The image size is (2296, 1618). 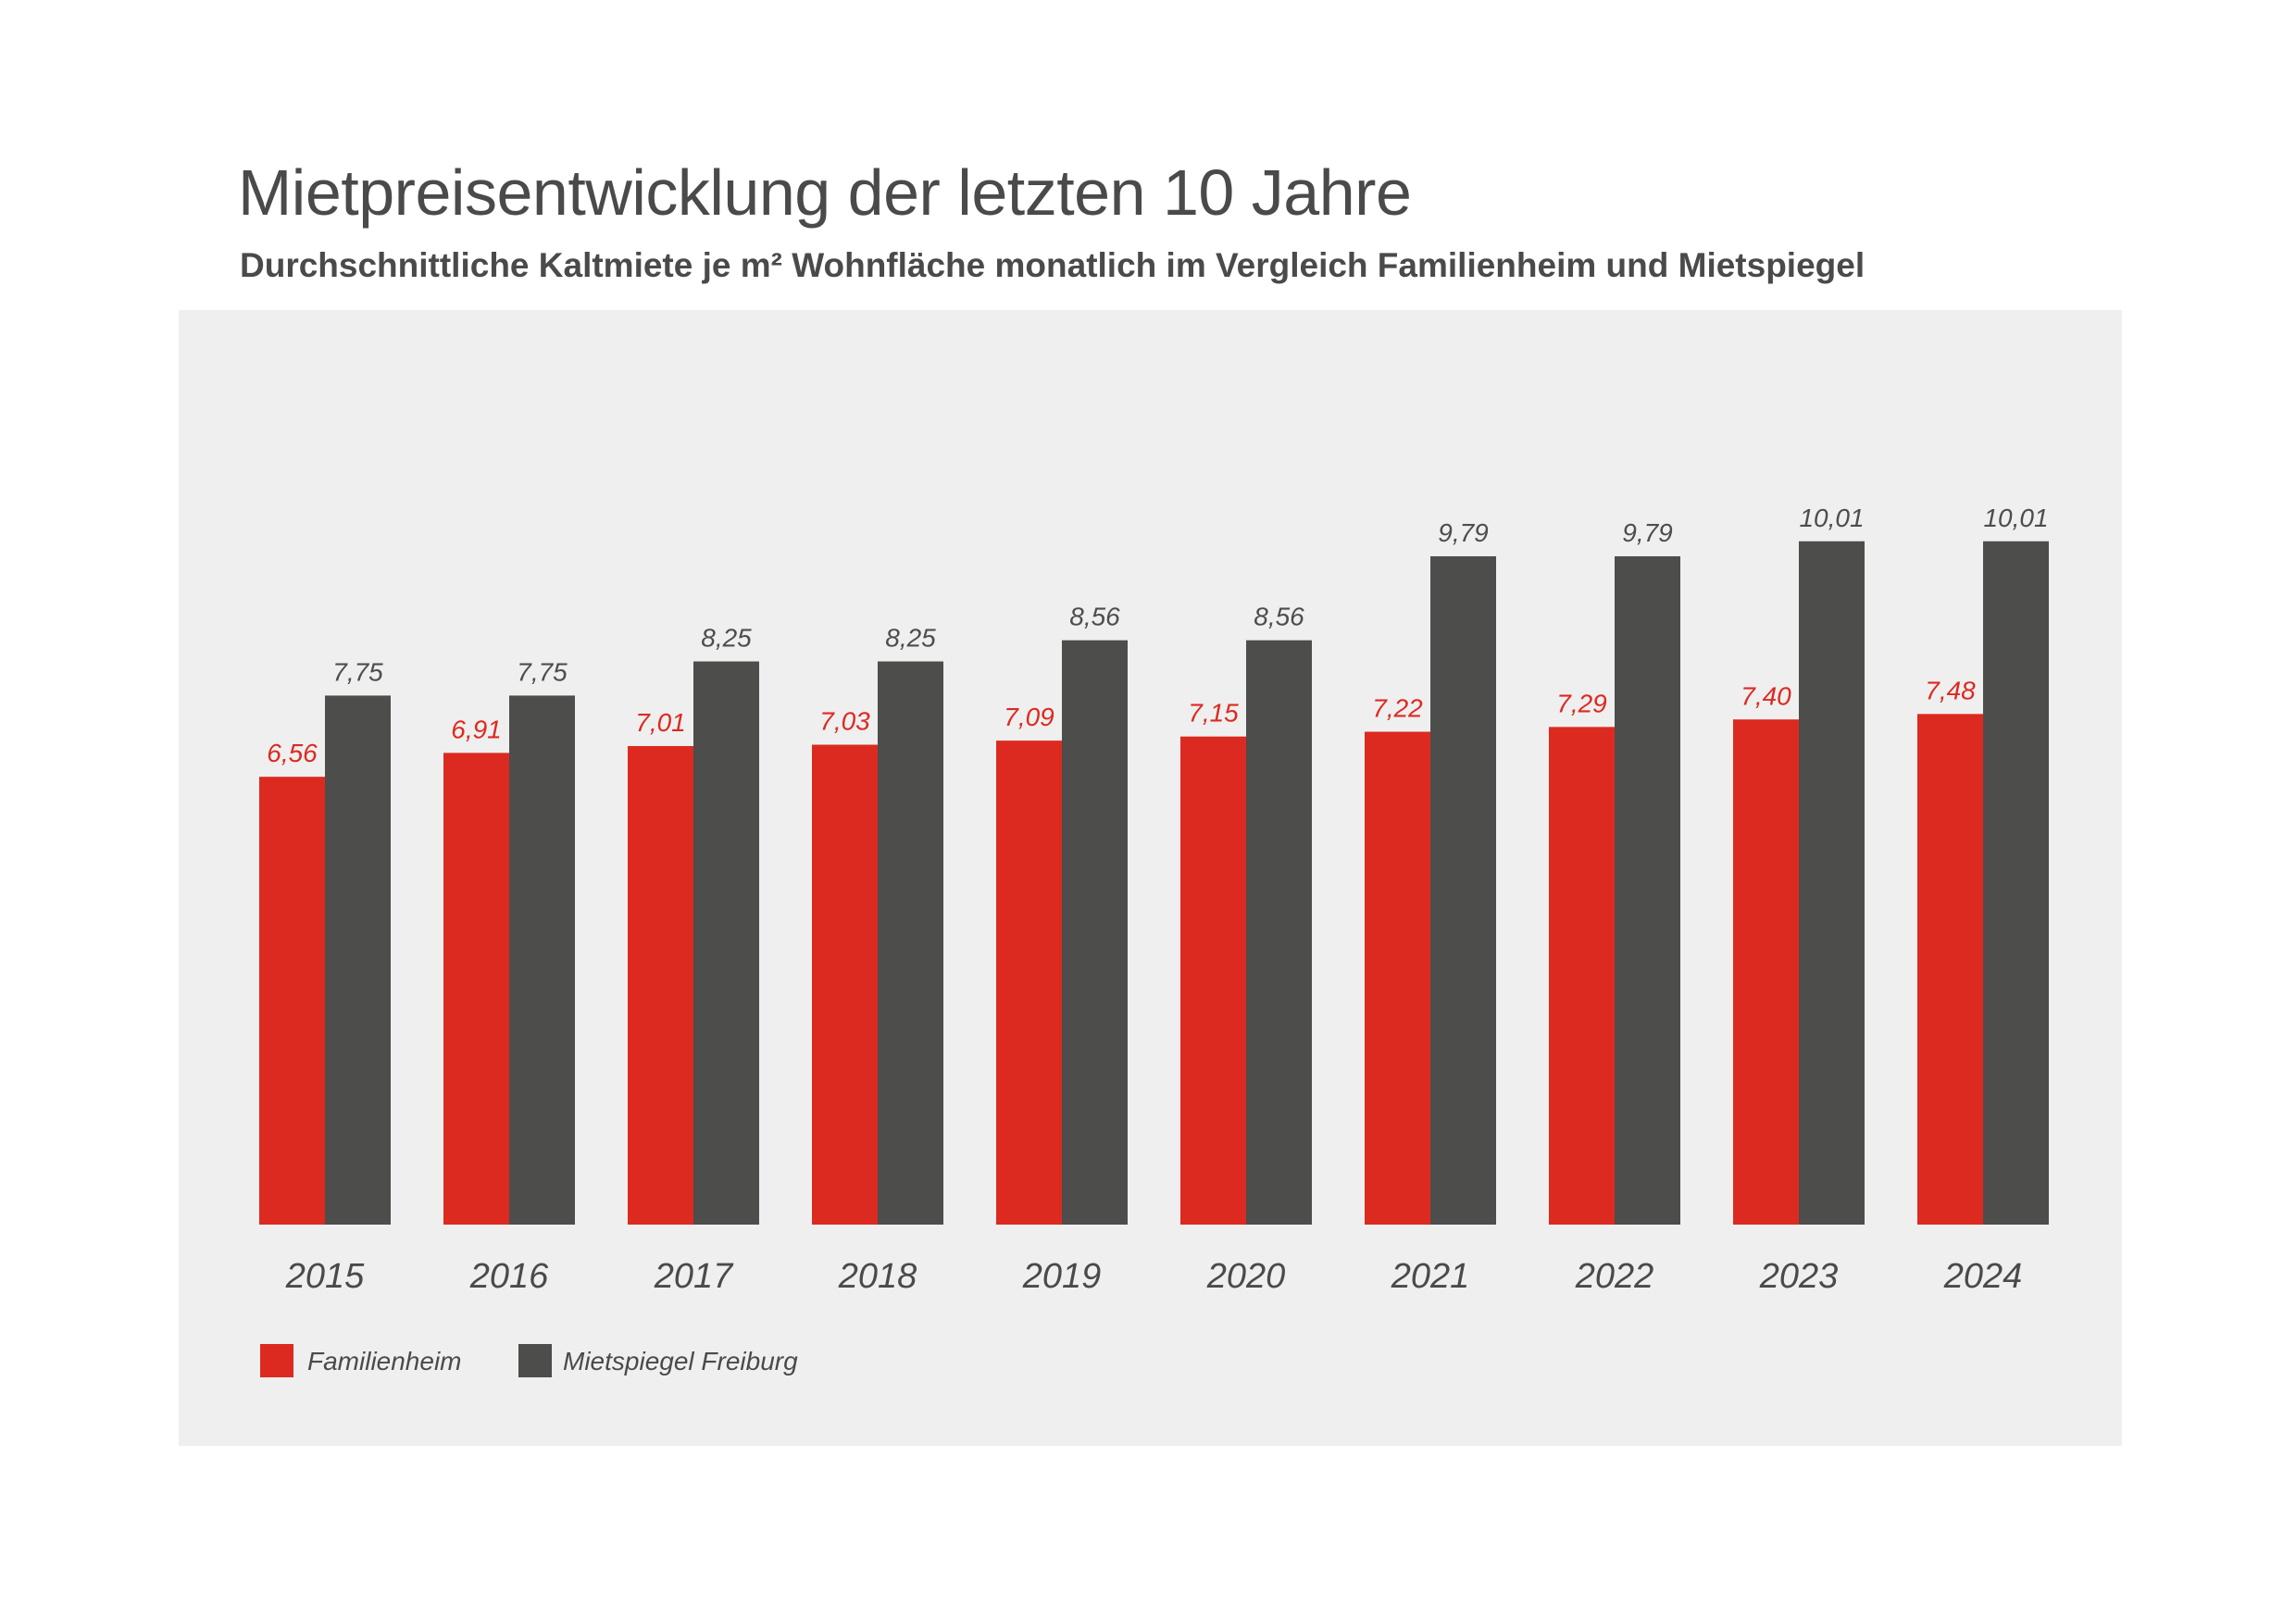 I want to click on data-label-familienheim-2021: 7,22, so click(x=1397, y=708).